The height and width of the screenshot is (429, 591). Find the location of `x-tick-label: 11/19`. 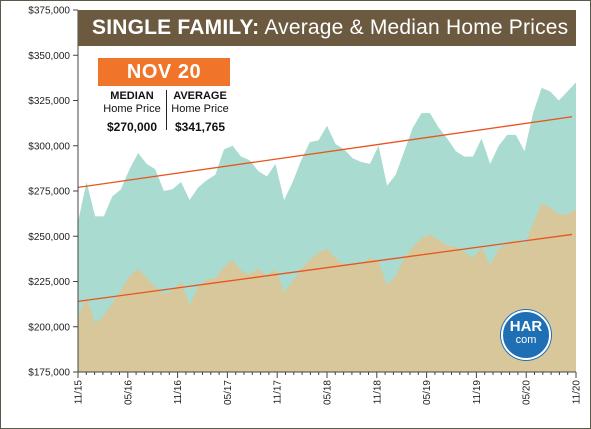

x-tick-label: 11/19 is located at coordinates (477, 392).